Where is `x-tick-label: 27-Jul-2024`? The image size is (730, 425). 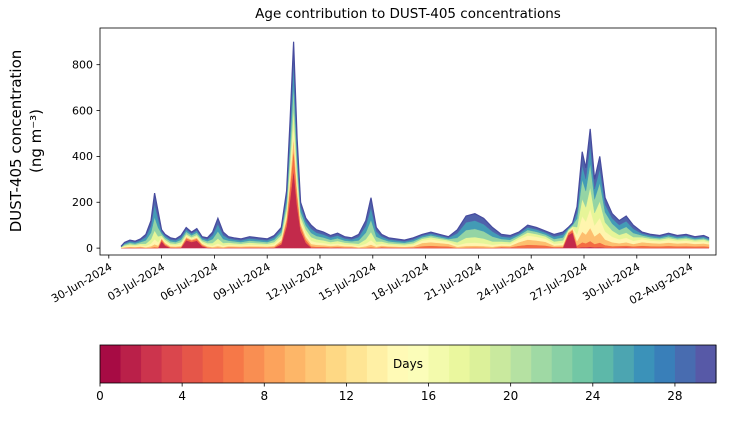
x-tick-label: 27-Jul-2024 is located at coordinates (559, 281).